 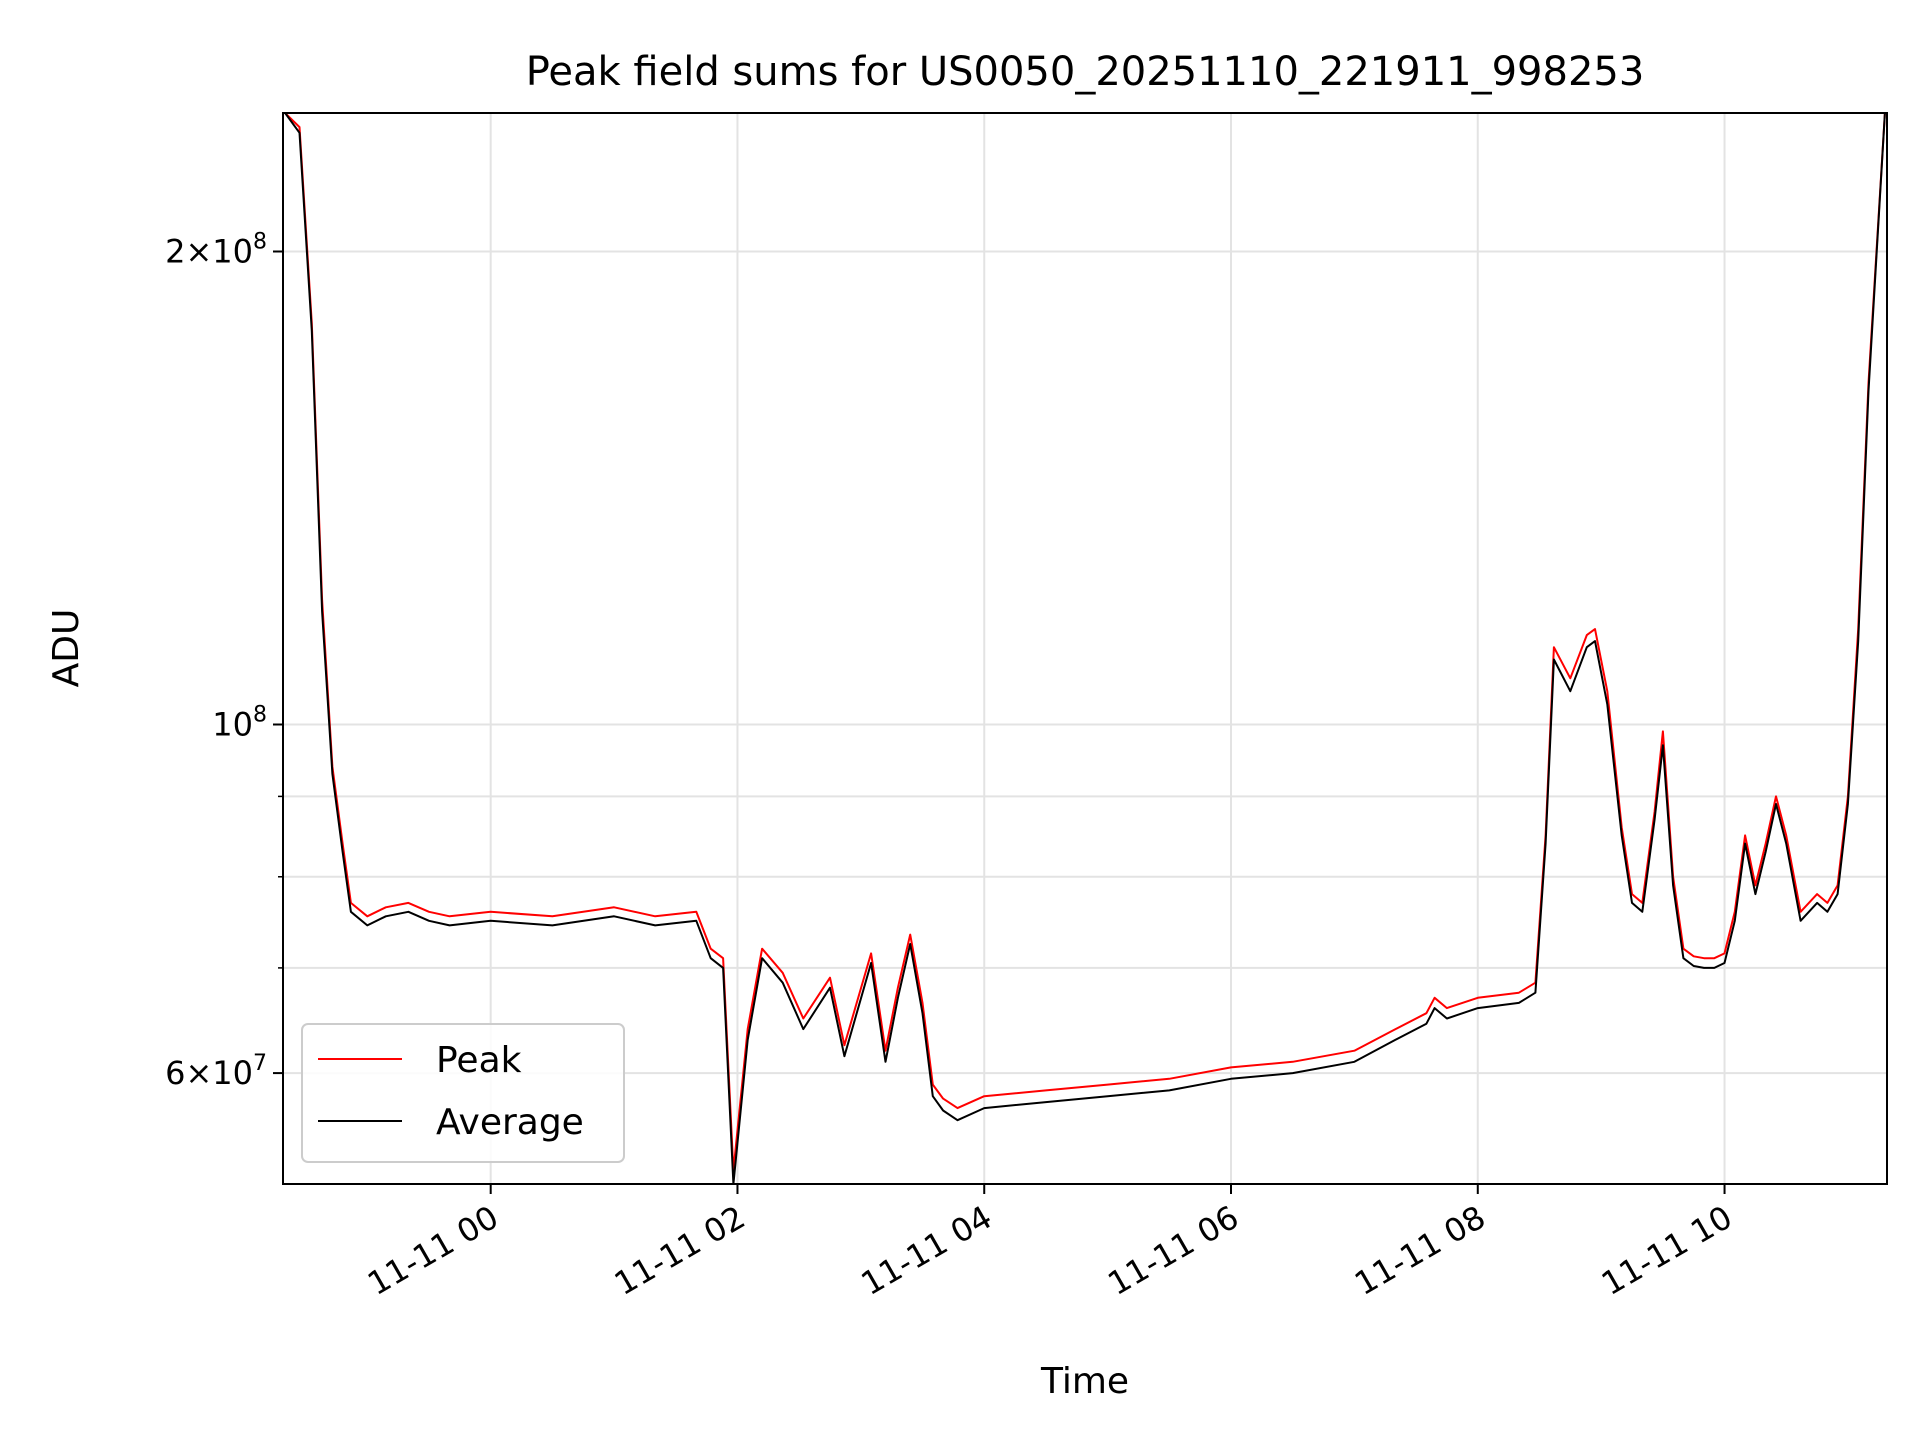 I want to click on legend-label-peak: Peak, so click(x=479, y=1060).